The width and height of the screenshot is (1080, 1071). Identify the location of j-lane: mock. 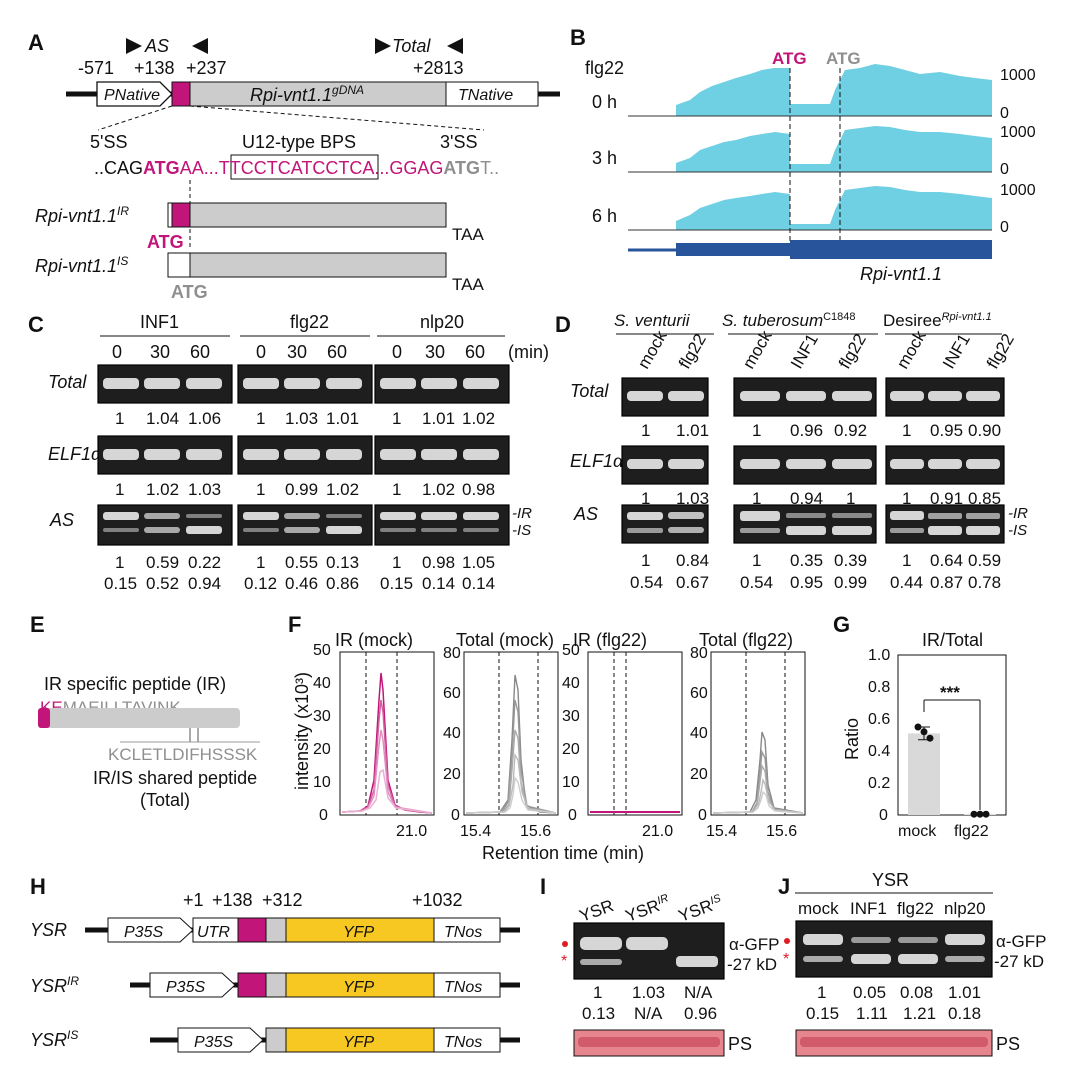
(818, 908).